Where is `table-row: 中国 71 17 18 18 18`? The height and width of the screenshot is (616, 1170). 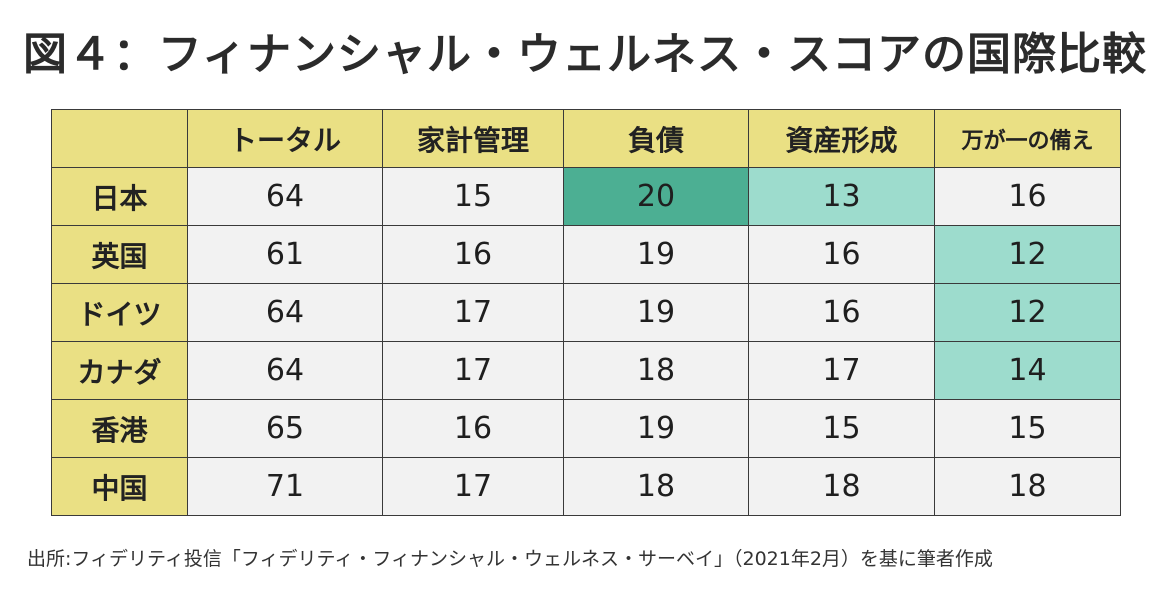
table-row: 中国 71 17 18 18 18 is located at coordinates (586, 486).